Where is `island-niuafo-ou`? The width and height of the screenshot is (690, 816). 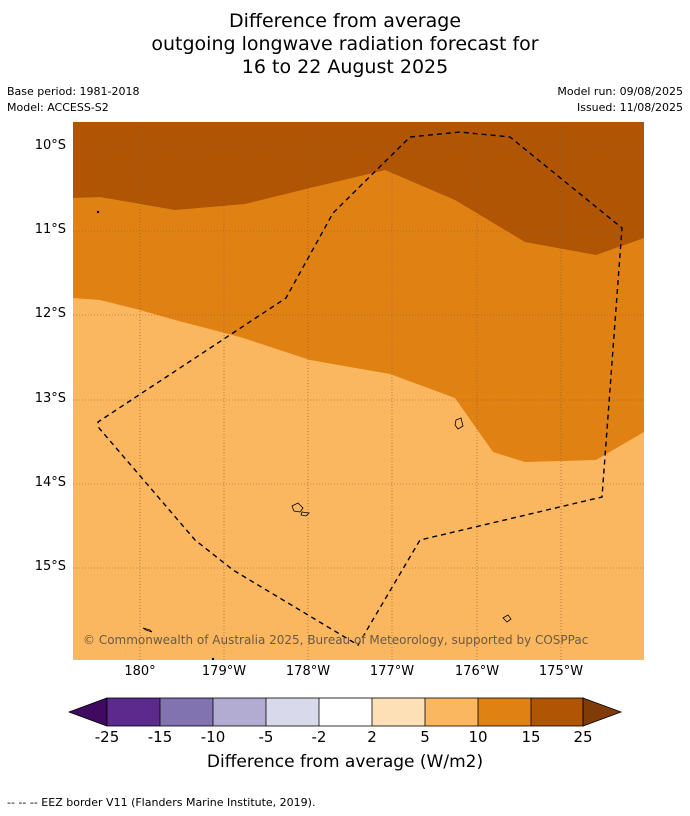 island-niuafo-ou is located at coordinates (459, 423).